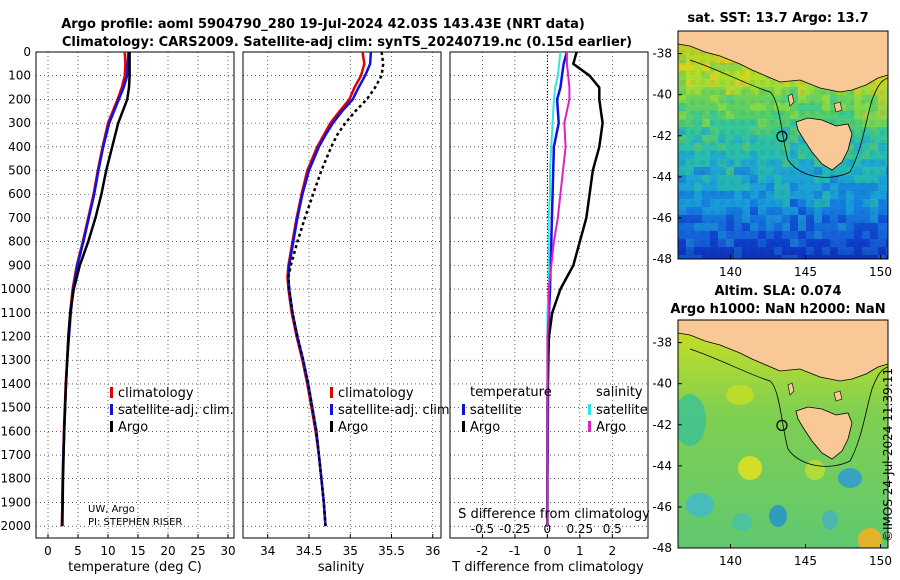  What do you see at coordinates (309, 551) in the screenshot?
I see `x-tick-label: 34.5` at bounding box center [309, 551].